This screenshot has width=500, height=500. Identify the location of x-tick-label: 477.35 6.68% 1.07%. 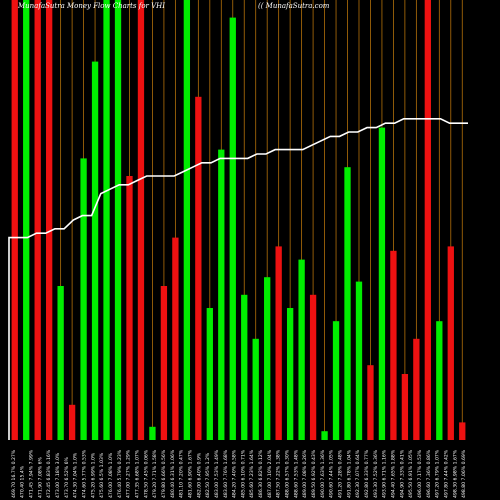
(137, 473).